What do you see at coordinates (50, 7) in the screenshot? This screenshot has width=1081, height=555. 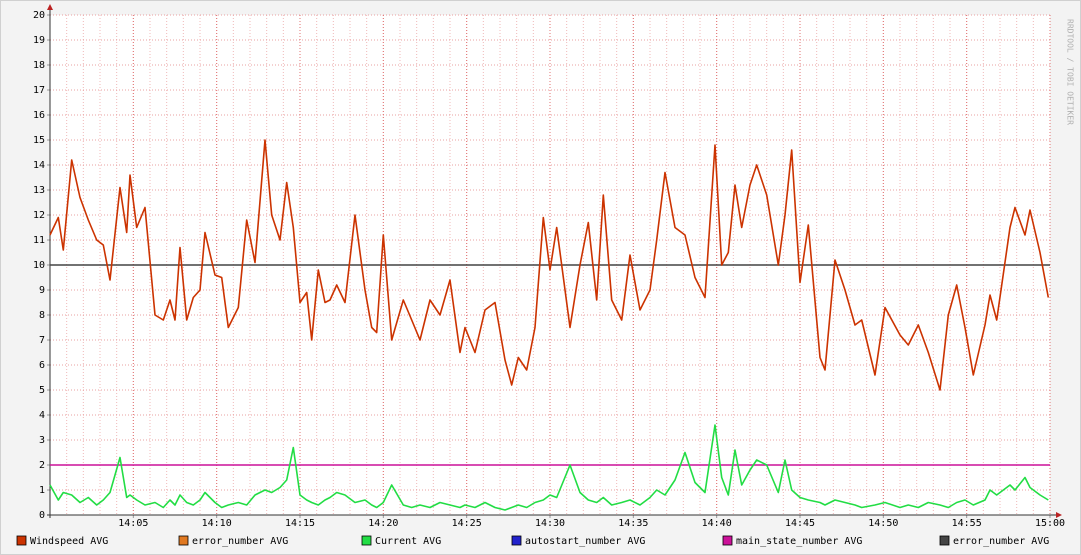 I see `y-axis-arrow` at bounding box center [50, 7].